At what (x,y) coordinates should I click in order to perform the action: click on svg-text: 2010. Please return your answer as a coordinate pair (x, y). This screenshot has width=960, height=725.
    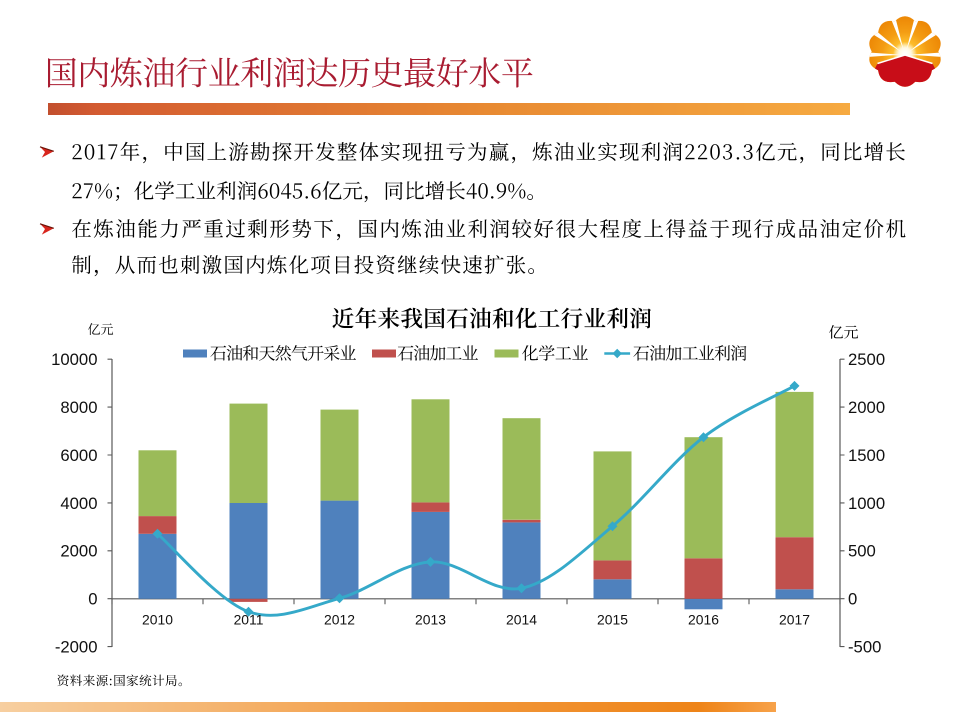
    Looking at the image, I should click on (157, 620).